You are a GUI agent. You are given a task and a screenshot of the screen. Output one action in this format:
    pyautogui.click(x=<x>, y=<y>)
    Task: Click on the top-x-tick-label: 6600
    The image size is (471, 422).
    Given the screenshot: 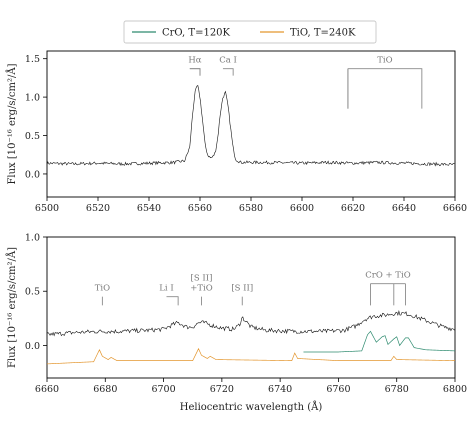 What is the action you would take?
    pyautogui.click(x=302, y=208)
    